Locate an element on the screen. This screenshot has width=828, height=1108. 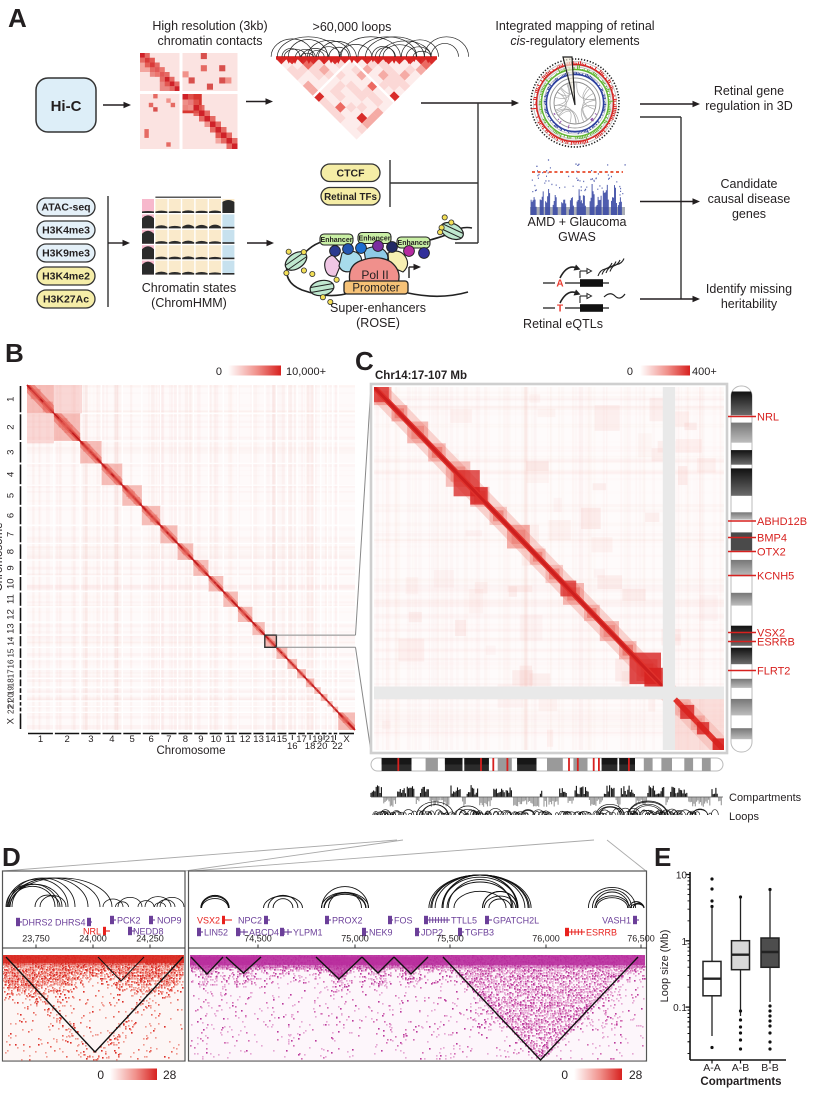
svg-text: 12 is located at coordinates (245, 739).